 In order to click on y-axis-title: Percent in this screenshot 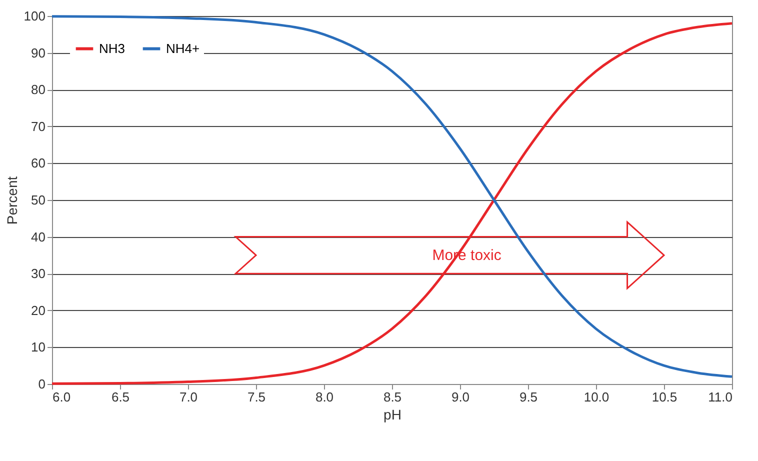, I will do `click(12, 200)`.